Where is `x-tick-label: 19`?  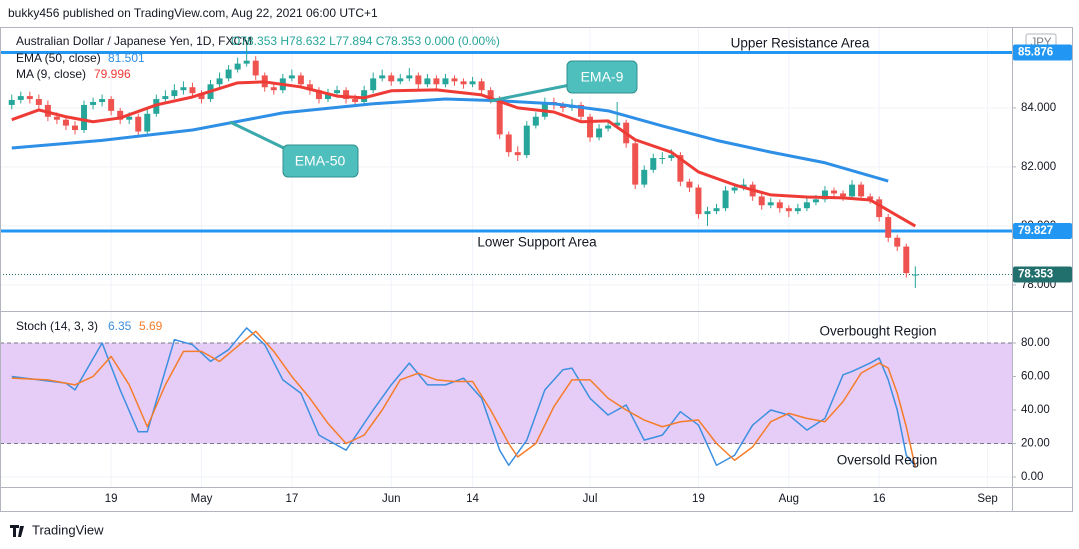 x-tick-label: 19 is located at coordinates (698, 499).